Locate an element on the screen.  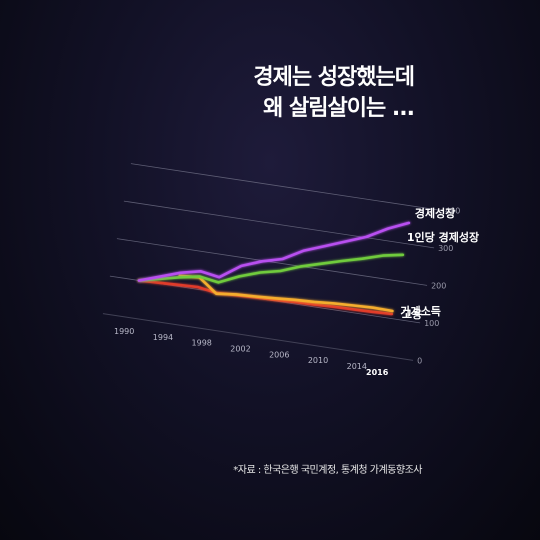
series-label: 고용 is located at coordinates (412, 314).